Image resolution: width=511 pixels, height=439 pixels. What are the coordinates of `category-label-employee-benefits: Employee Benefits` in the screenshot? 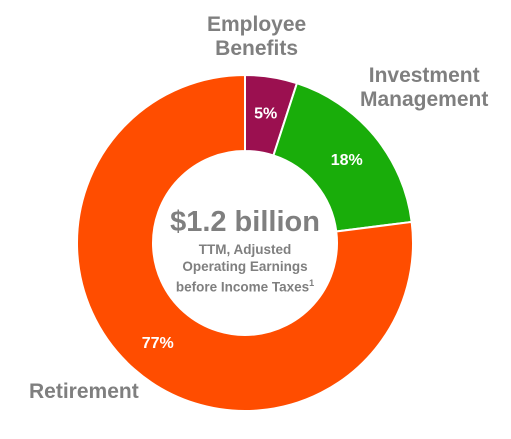 It's located at (257, 36).